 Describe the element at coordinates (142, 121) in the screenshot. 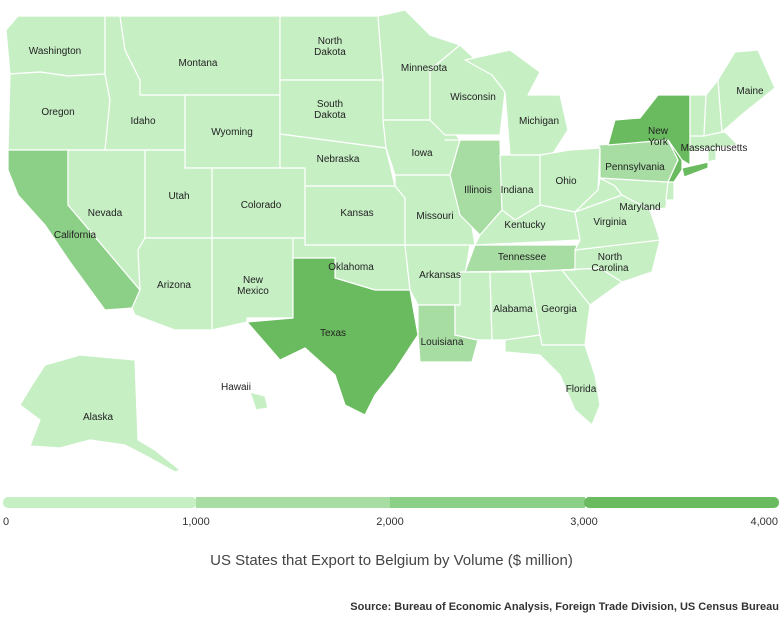

I see `label-idaho: Idaho` at that location.